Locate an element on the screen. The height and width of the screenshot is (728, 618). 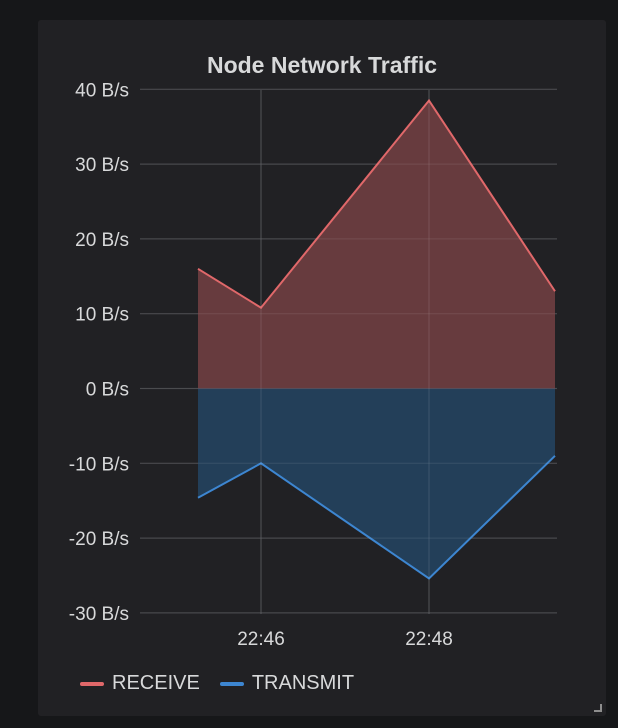
y-tick-label: -30 B/s is located at coordinates (99, 614).